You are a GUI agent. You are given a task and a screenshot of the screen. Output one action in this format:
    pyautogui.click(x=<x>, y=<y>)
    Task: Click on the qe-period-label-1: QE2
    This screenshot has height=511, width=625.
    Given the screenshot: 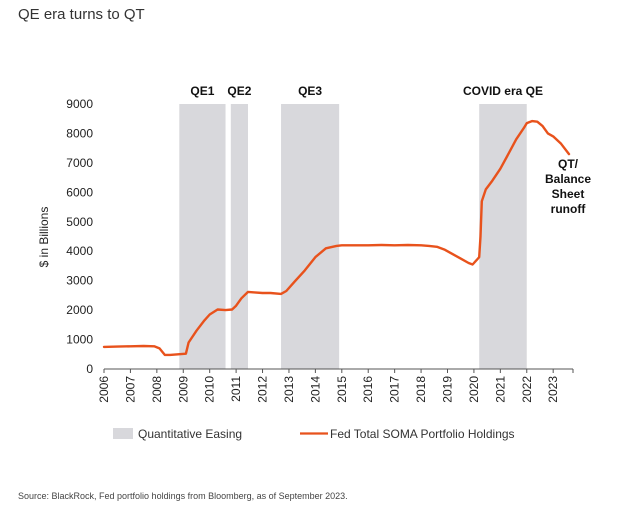 What is the action you would take?
    pyautogui.click(x=239, y=91)
    